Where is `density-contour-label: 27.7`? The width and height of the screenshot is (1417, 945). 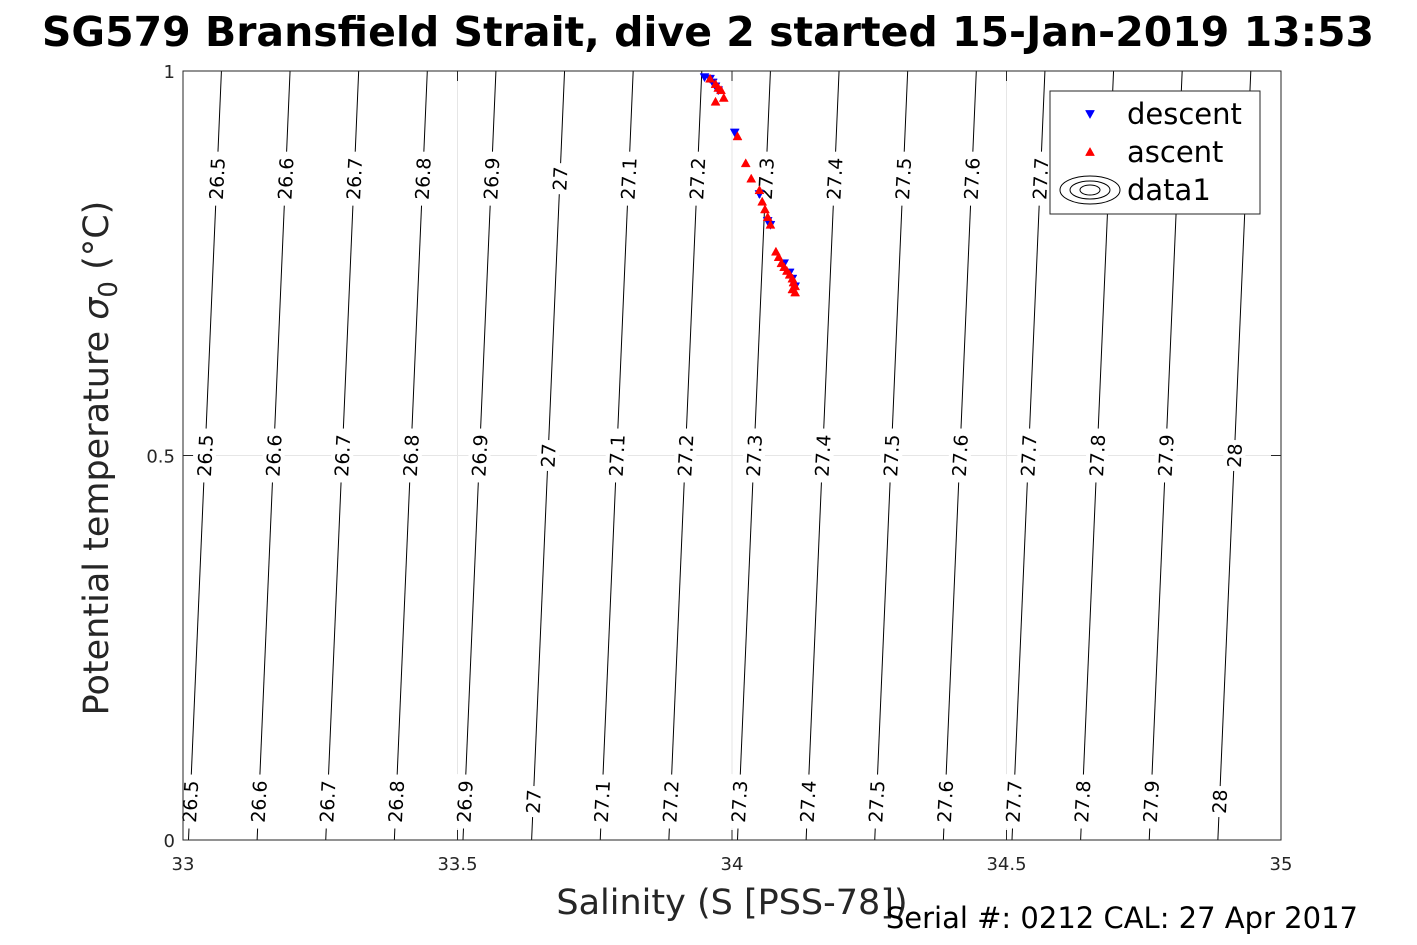 density-contour-label: 27.7 is located at coordinates (1041, 178).